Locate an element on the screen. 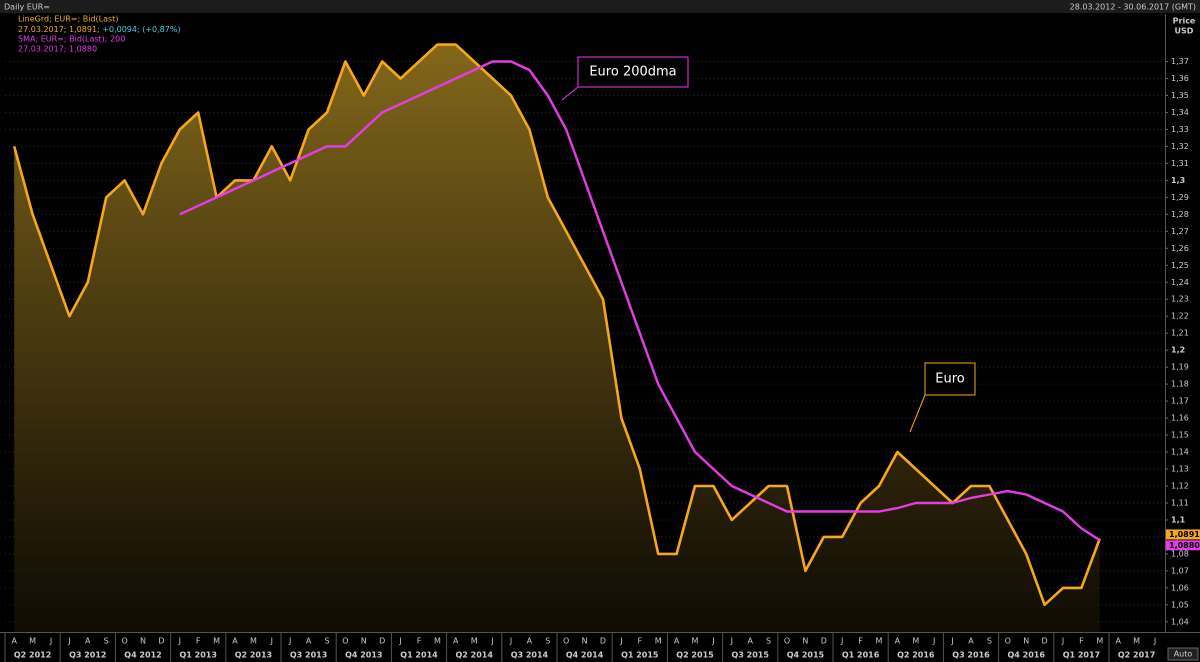 Image resolution: width=1200 pixels, height=662 pixels. annotation: Euro 200dma is located at coordinates (632, 72).